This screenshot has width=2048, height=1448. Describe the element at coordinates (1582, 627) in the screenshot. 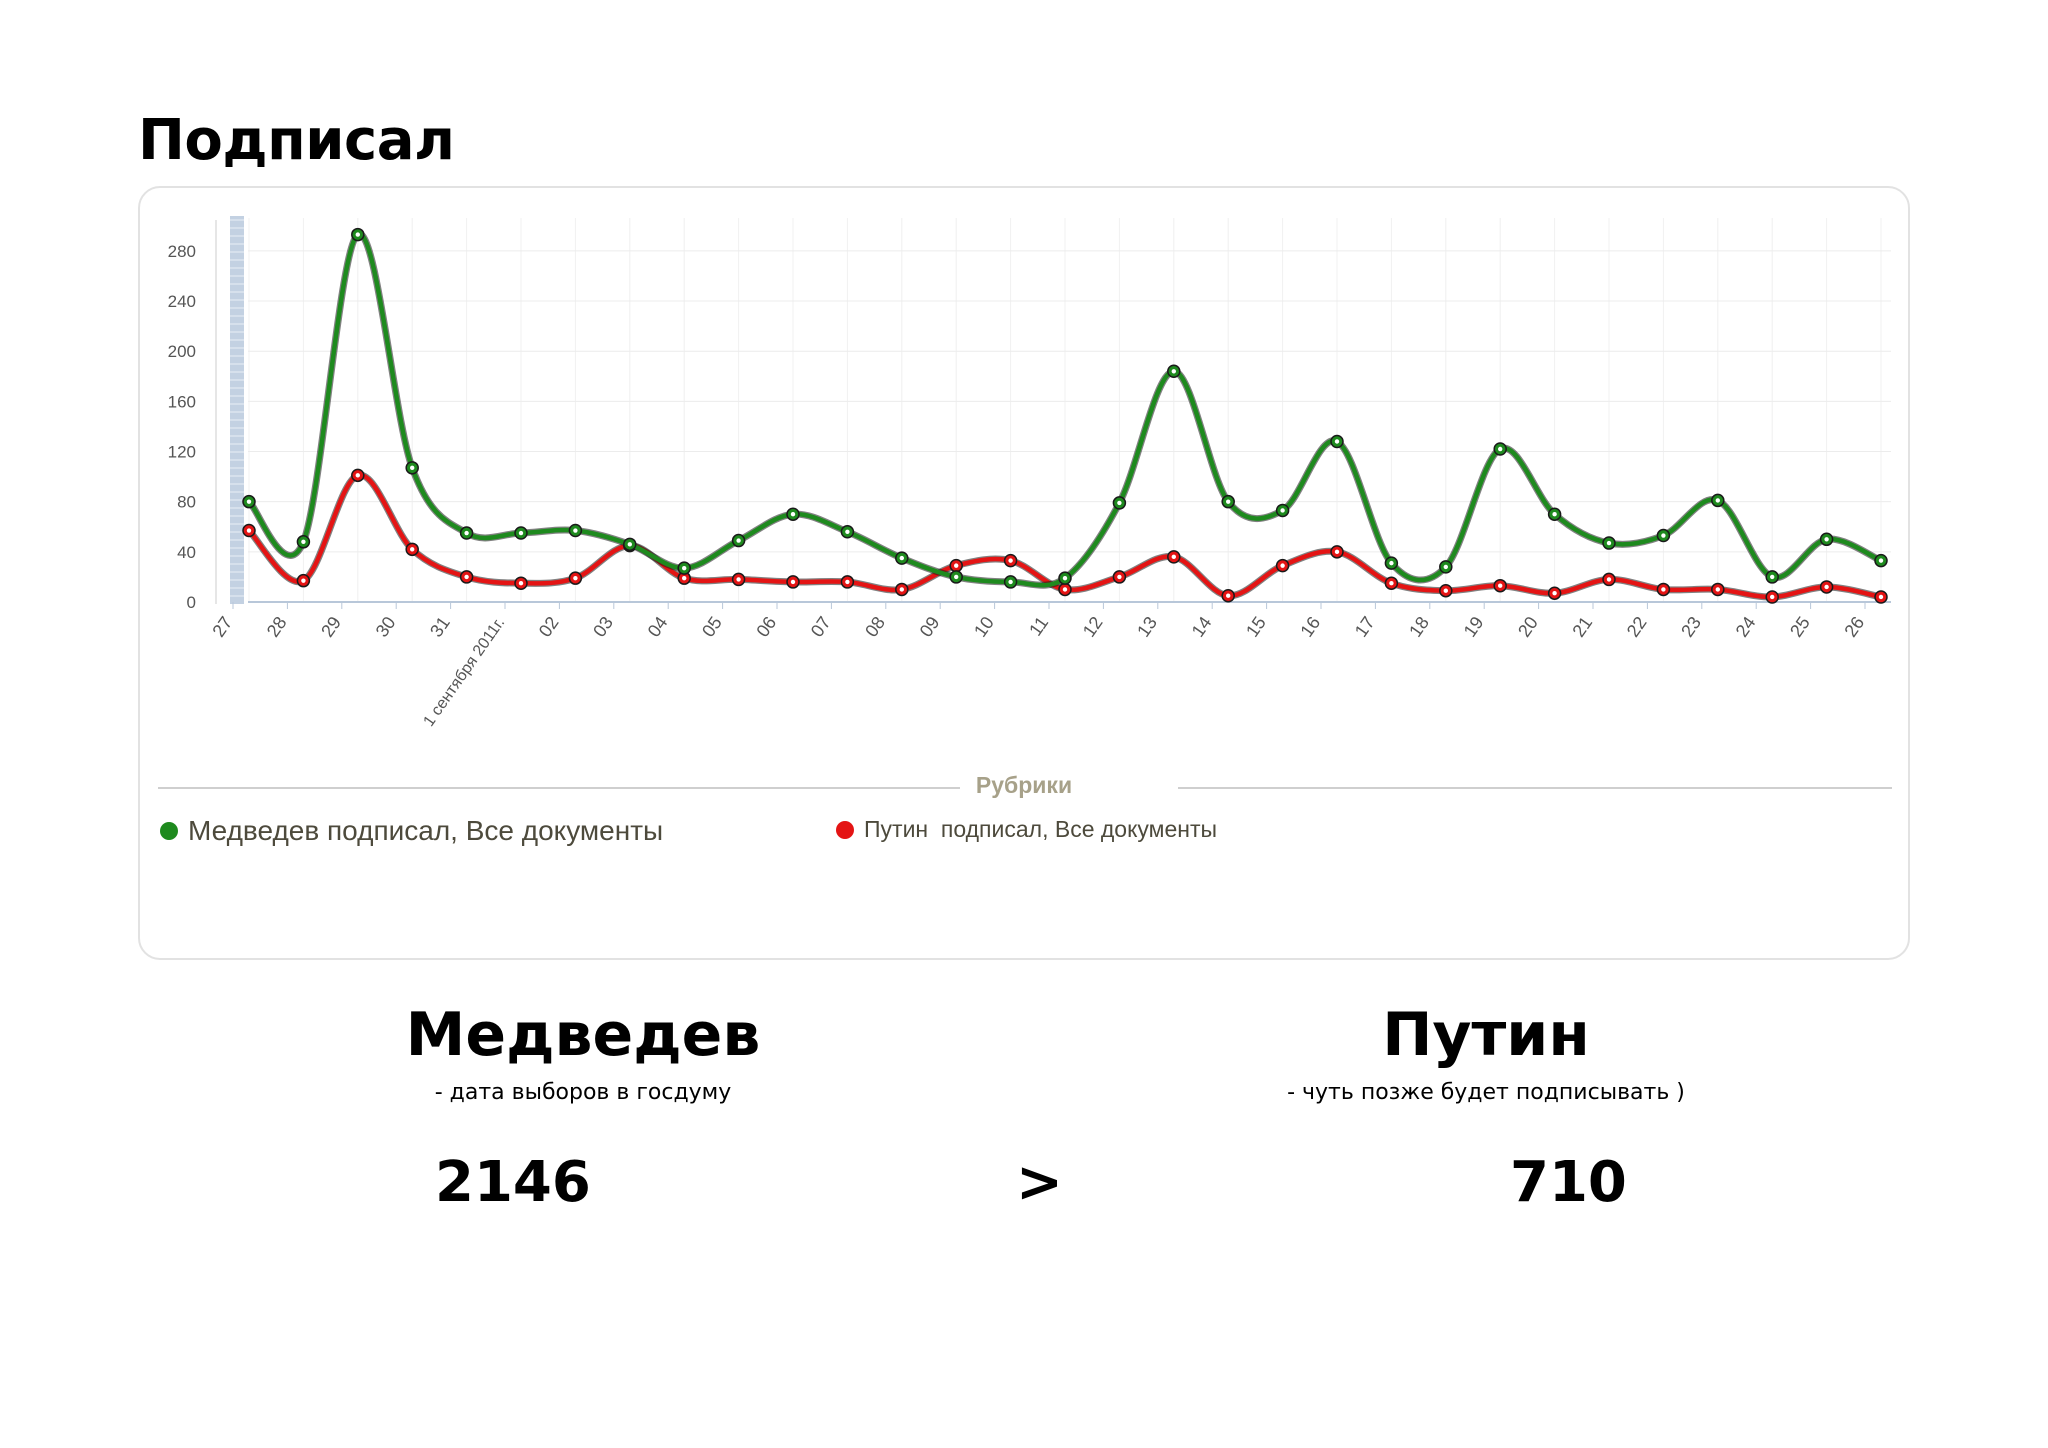

I see `x-tick-label: 21` at that location.